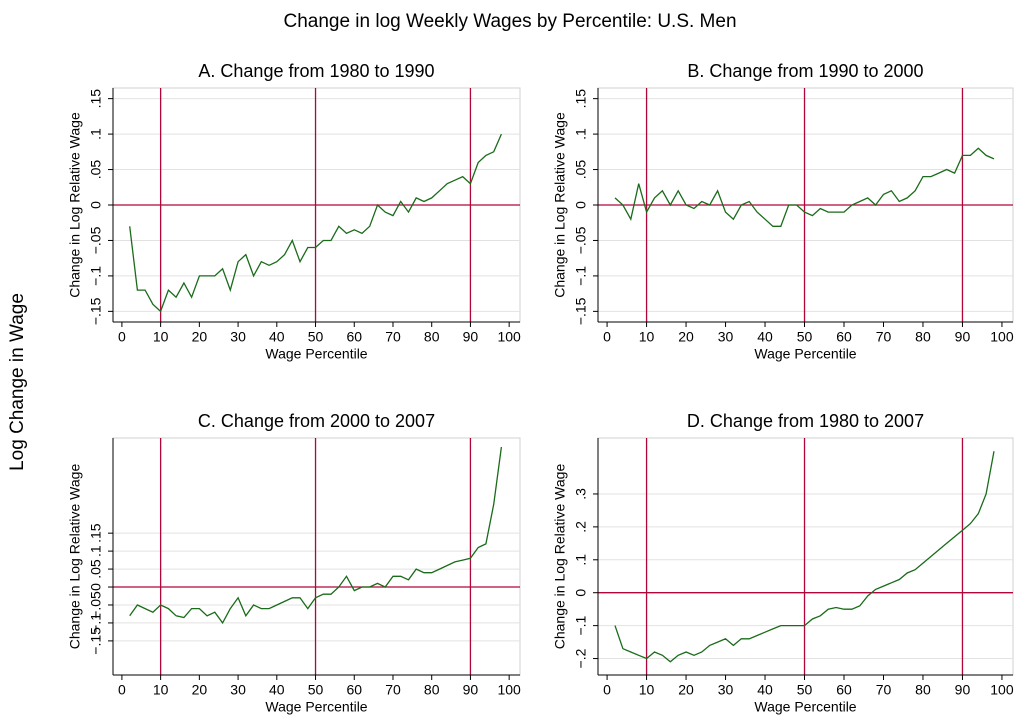 The image size is (1021, 719). What do you see at coordinates (17, 382) in the screenshot?
I see `figure-y-label: Log Change in Wage` at bounding box center [17, 382].